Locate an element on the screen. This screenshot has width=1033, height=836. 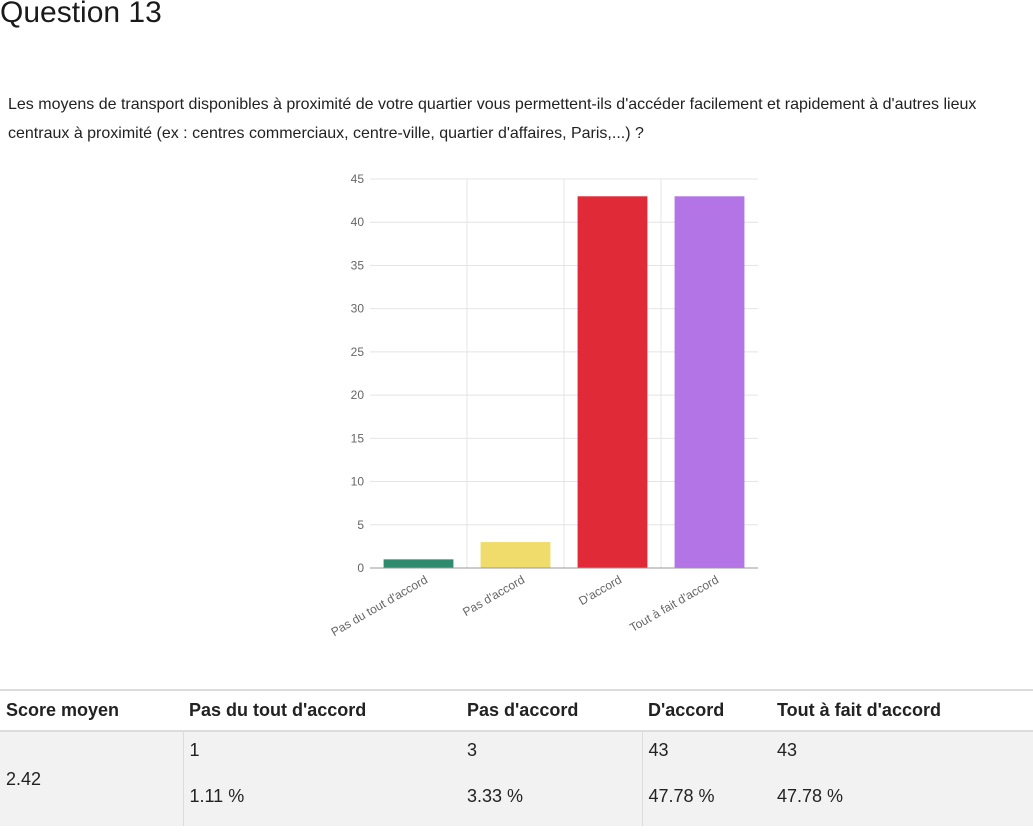
page-title: Question 13 is located at coordinates (81, 14).